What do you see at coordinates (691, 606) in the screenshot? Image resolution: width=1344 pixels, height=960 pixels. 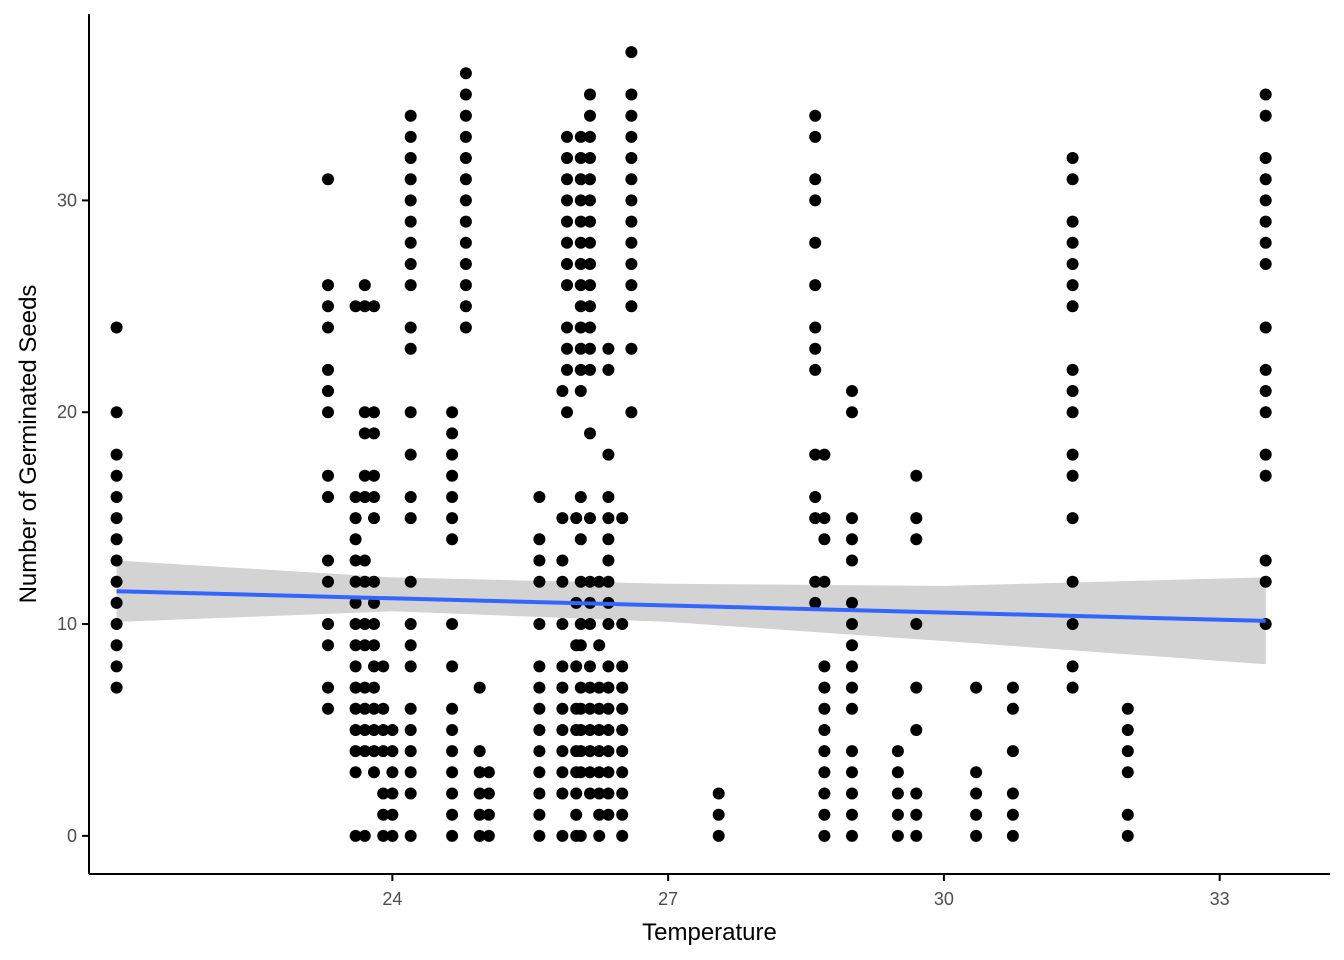 I see `trend-line` at bounding box center [691, 606].